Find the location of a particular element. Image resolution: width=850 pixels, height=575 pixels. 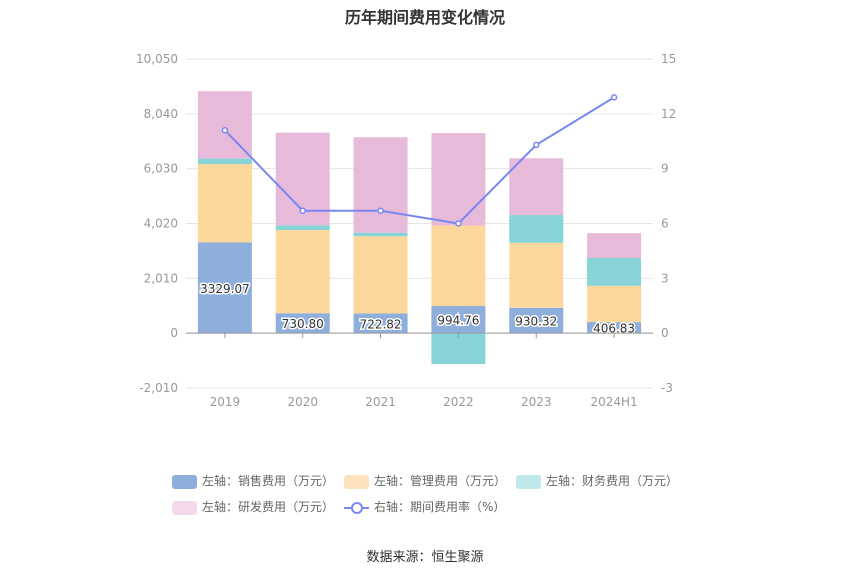

left-axis-tick-label: 4,020 is located at coordinates (161, 224).